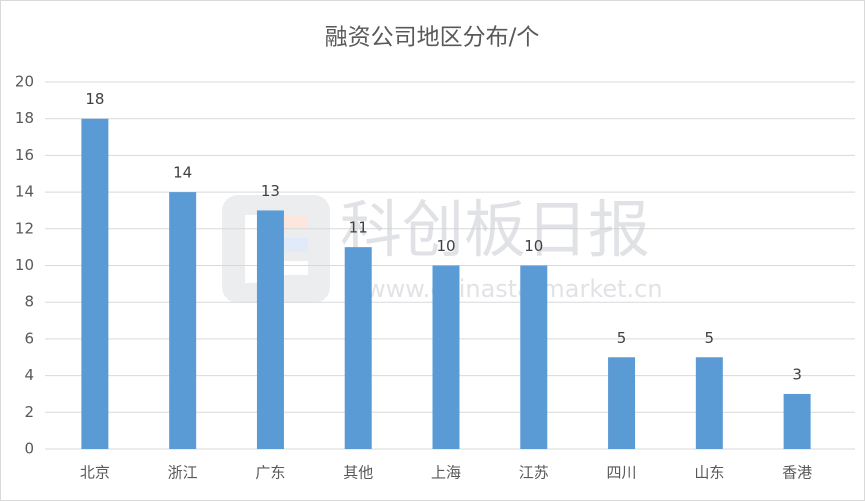 This screenshot has height=501, width=865. Describe the element at coordinates (358, 473) in the screenshot. I see `x-tick-label: 其他` at that location.